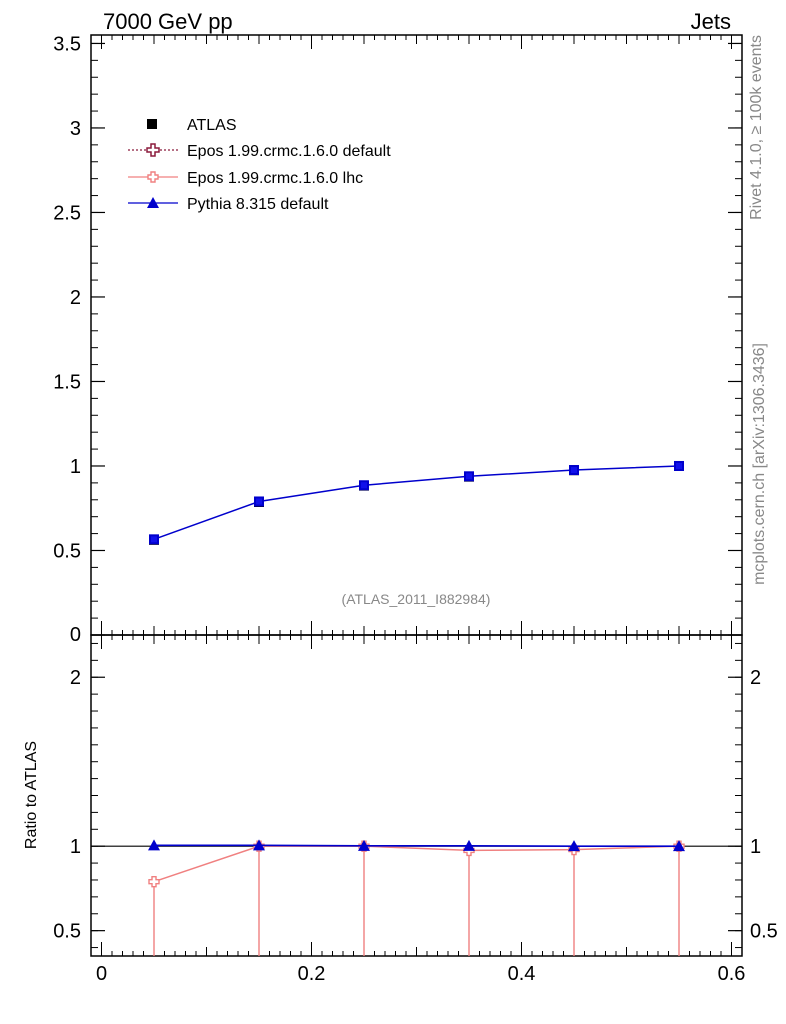 Image resolution: width=786 pixels, height=1024 pixels. Describe the element at coordinates (711, 21) in the screenshot. I see `header-right: Jets` at that location.